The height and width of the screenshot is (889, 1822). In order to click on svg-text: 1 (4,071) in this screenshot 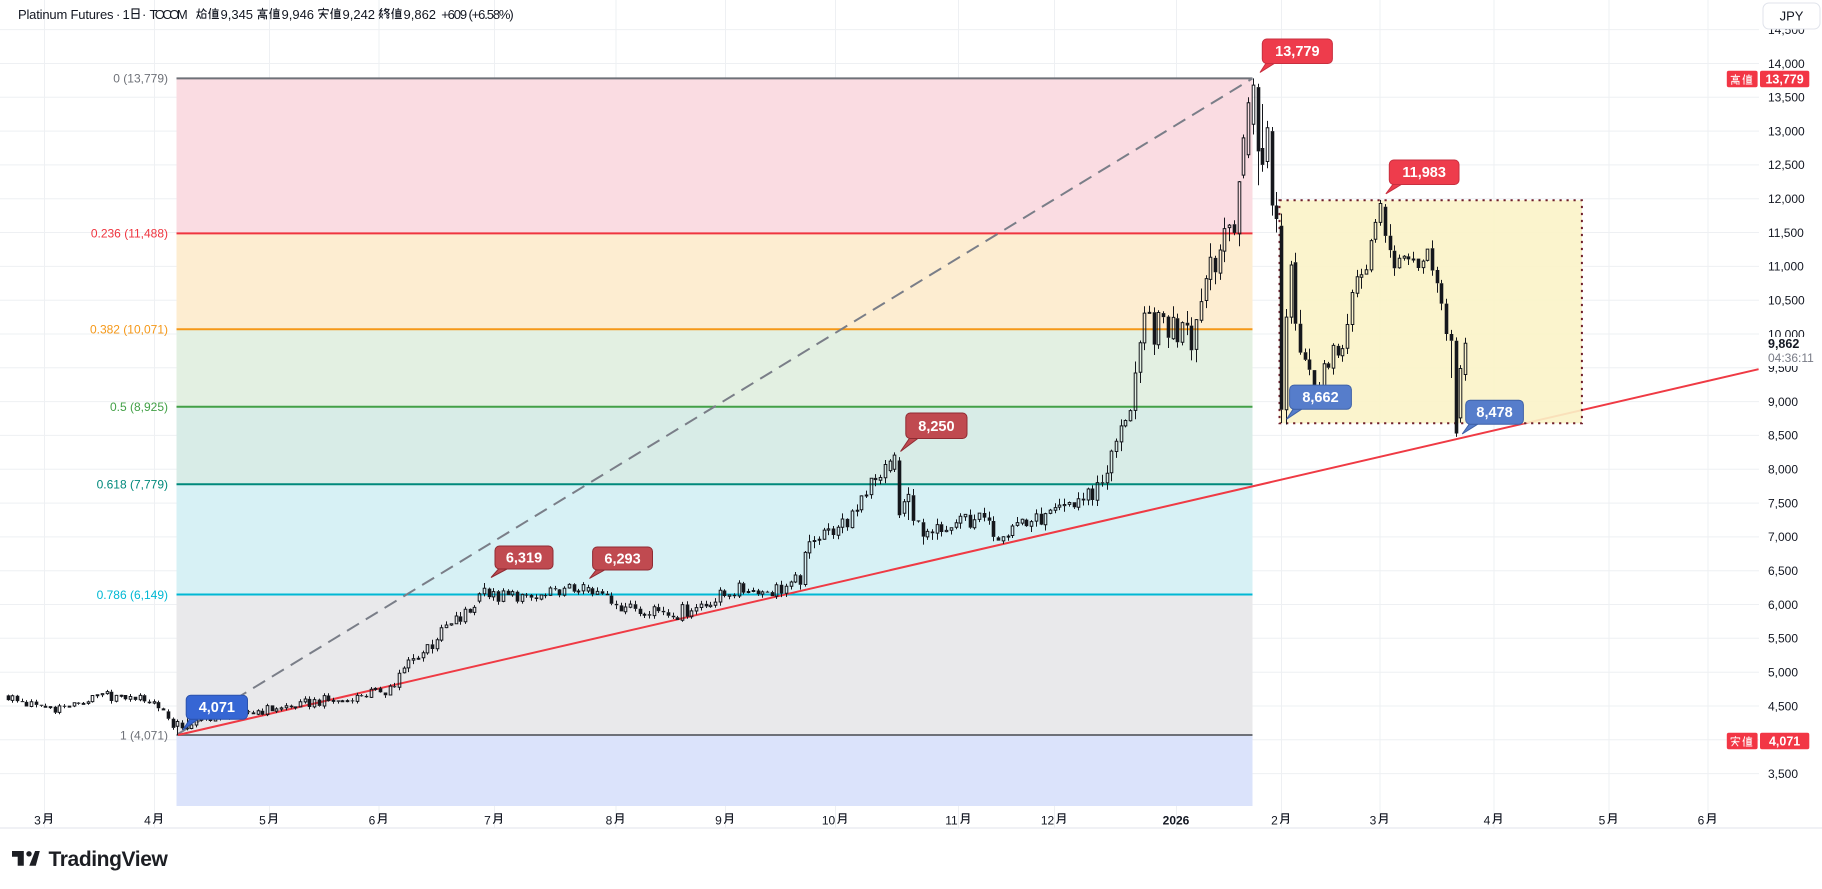, I will do `click(144, 735)`.